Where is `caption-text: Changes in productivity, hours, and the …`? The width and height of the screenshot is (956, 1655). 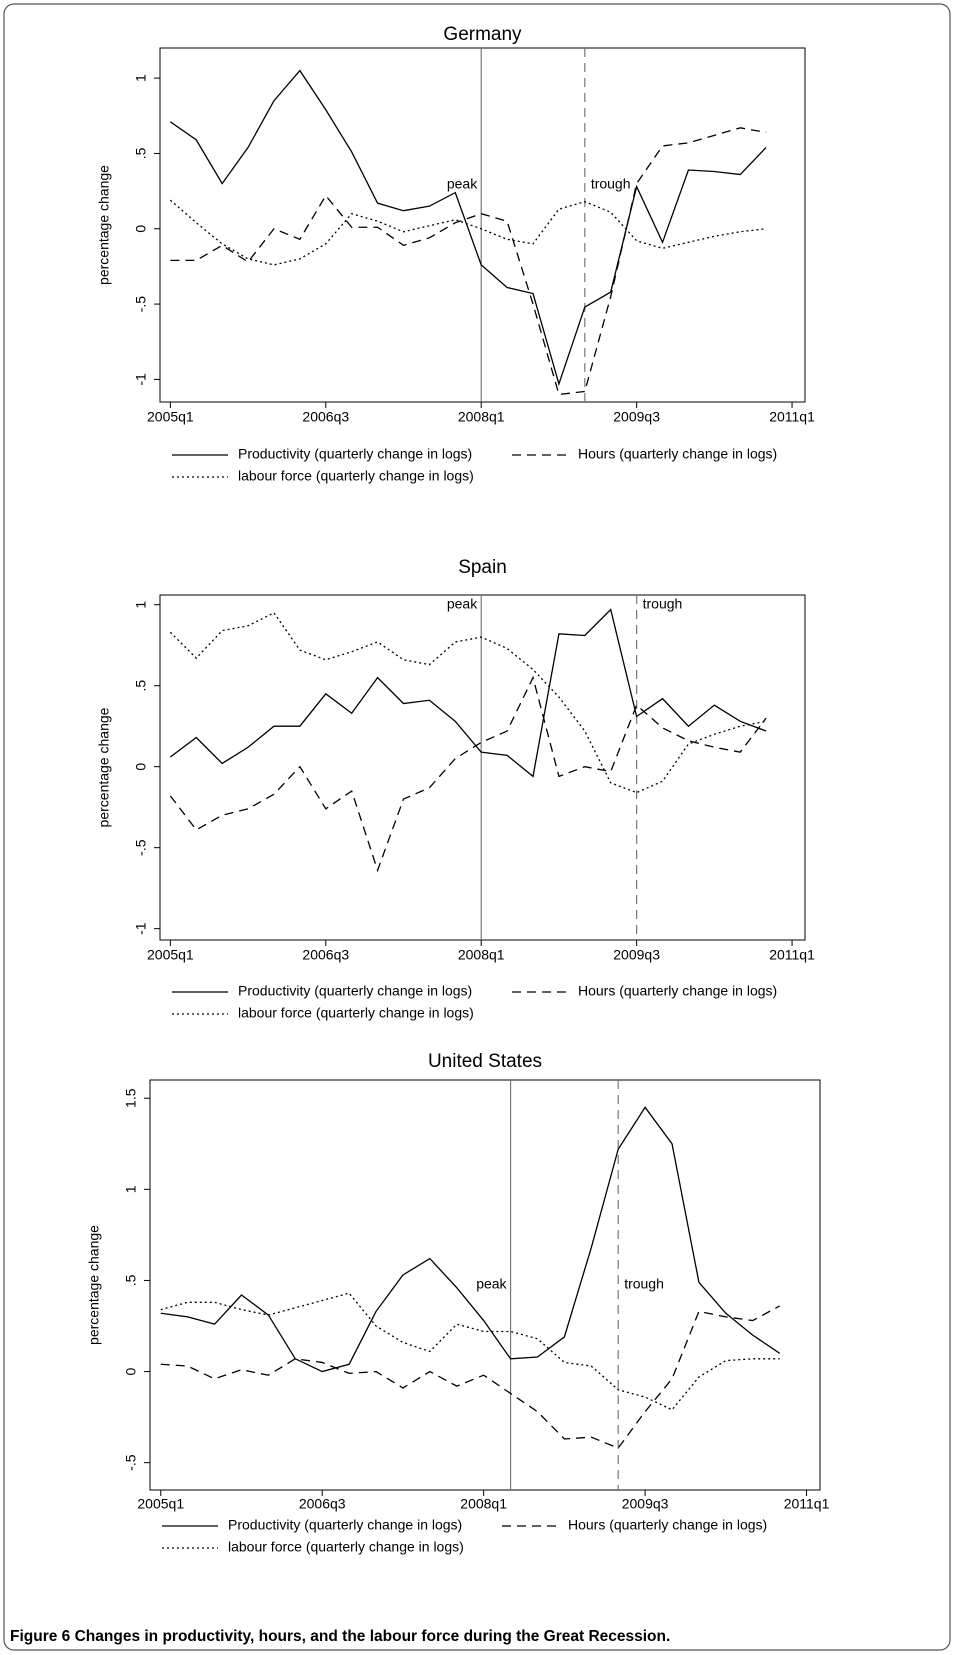 caption-text: Changes in productivity, hours, and the … is located at coordinates (373, 1636).